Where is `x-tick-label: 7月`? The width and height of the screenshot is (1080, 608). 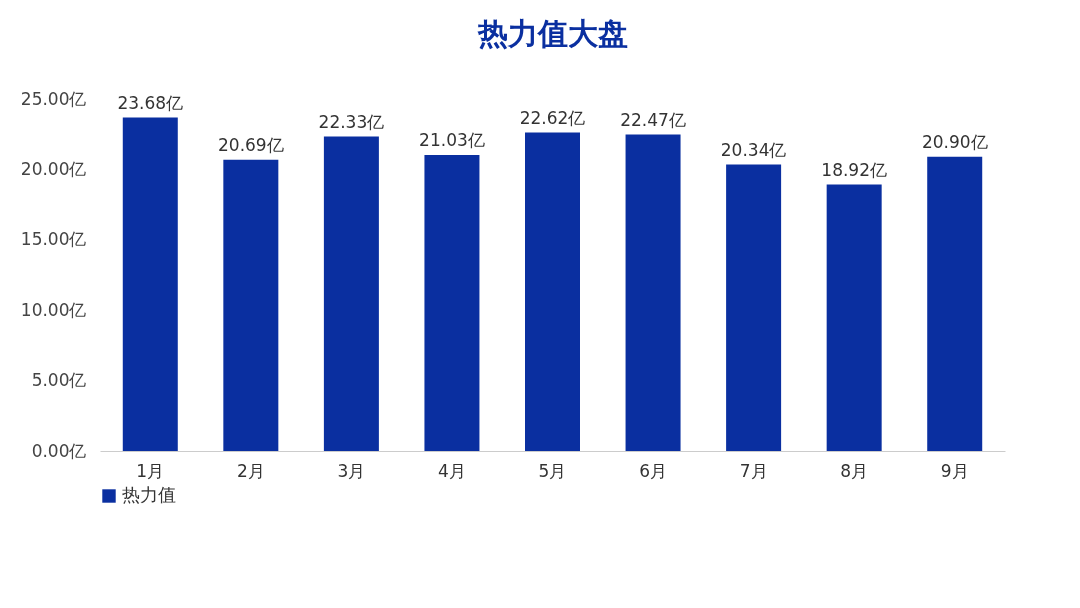 x-tick-label: 7月 is located at coordinates (753, 470).